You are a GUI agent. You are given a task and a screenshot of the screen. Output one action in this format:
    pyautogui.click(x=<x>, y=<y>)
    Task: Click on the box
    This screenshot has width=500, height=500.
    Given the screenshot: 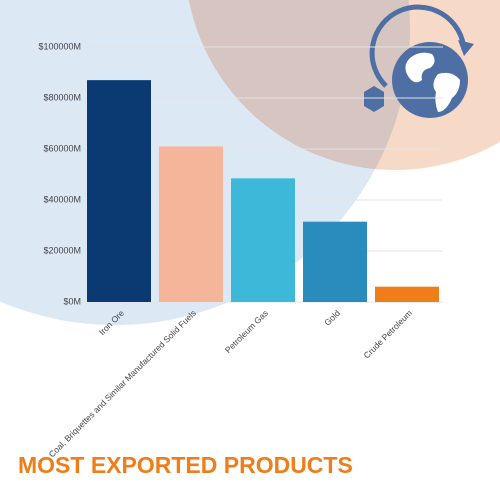 What is the action you would take?
    pyautogui.click(x=374, y=99)
    